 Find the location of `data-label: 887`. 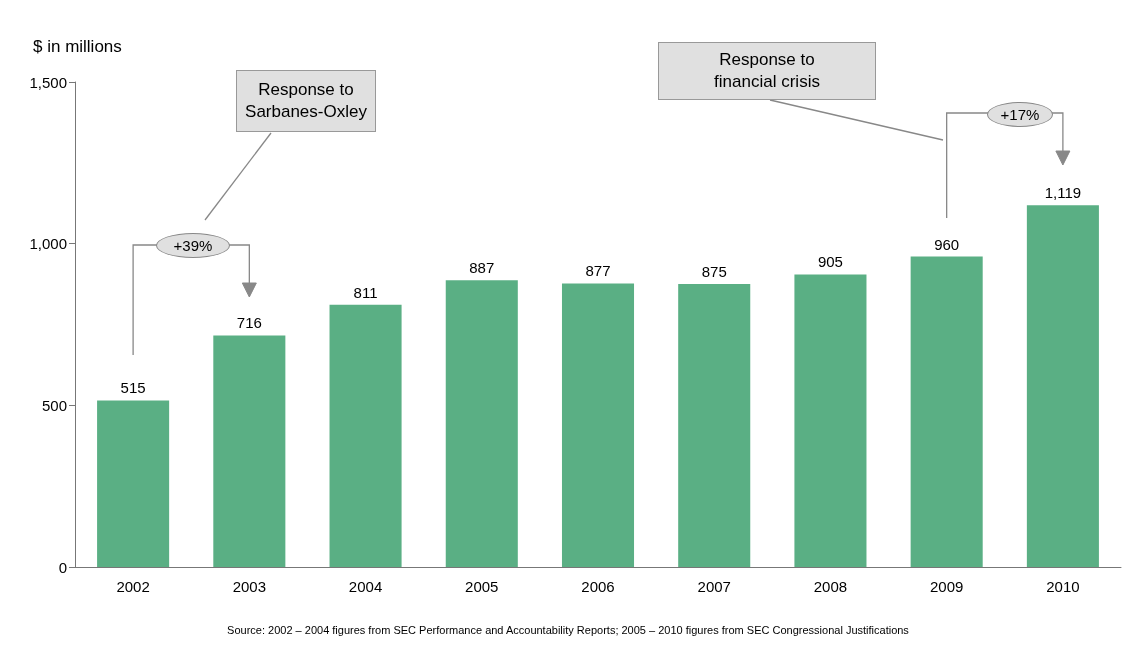

data-label: 887 is located at coordinates (482, 268).